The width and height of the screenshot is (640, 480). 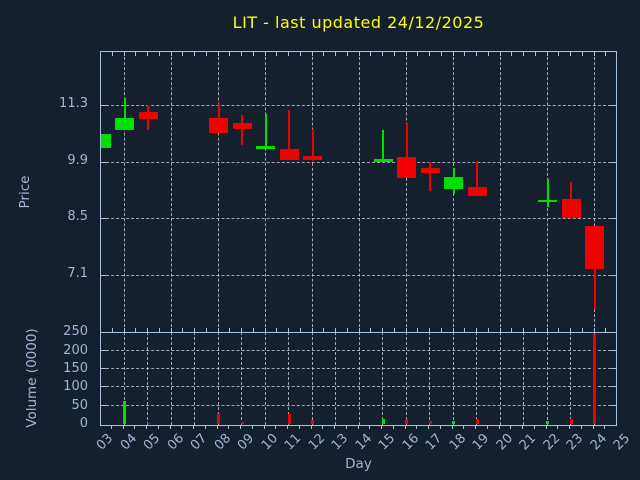 What do you see at coordinates (358, 464) in the screenshot?
I see `day-axis-label: Day` at bounding box center [358, 464].